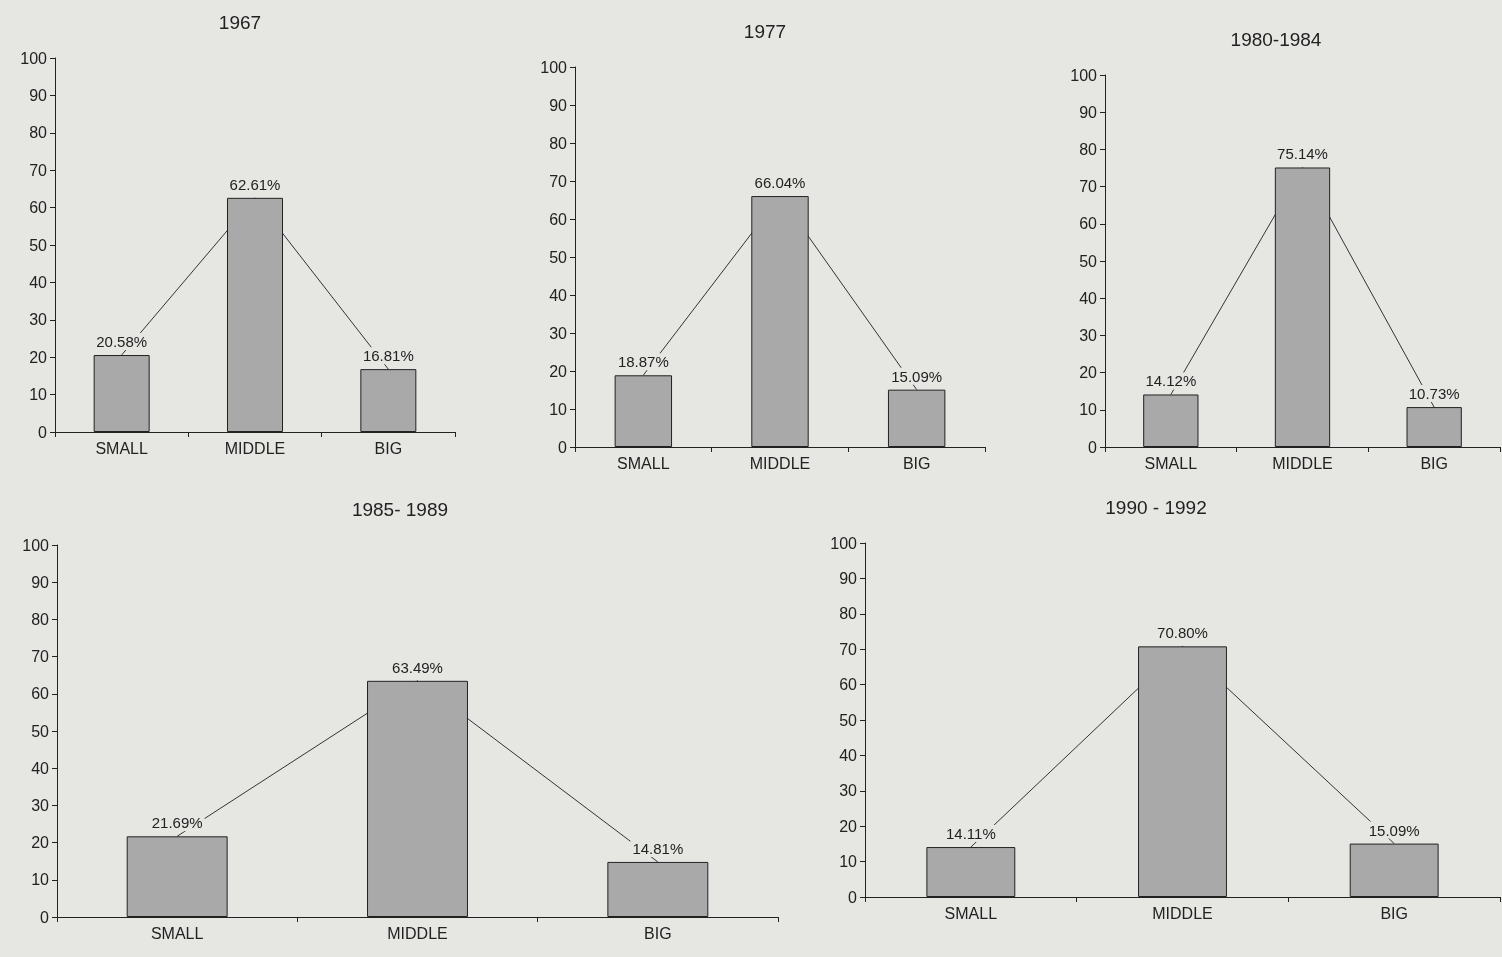 Image resolution: width=1502 pixels, height=957 pixels. I want to click on data-label: 14.11%, so click(970, 834).